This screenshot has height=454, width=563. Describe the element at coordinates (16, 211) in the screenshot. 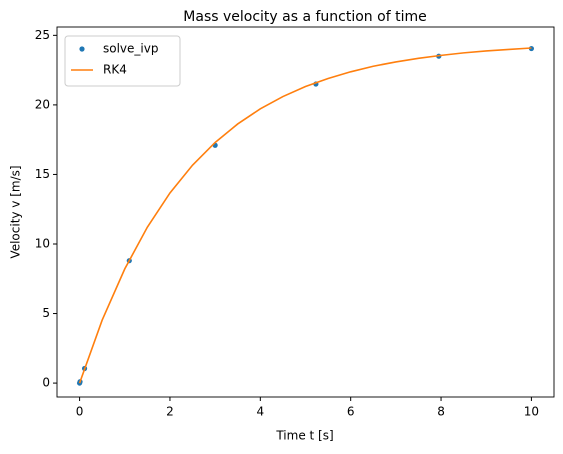

I see `y-axis-label: Velocity v [m/s]` at that location.